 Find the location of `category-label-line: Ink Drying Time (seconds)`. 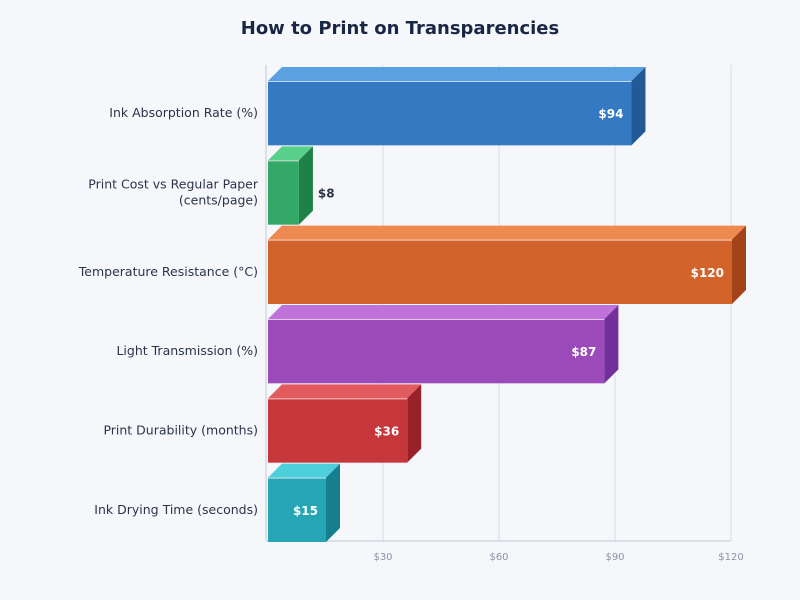

category-label-line: Ink Drying Time (seconds) is located at coordinates (176, 509).